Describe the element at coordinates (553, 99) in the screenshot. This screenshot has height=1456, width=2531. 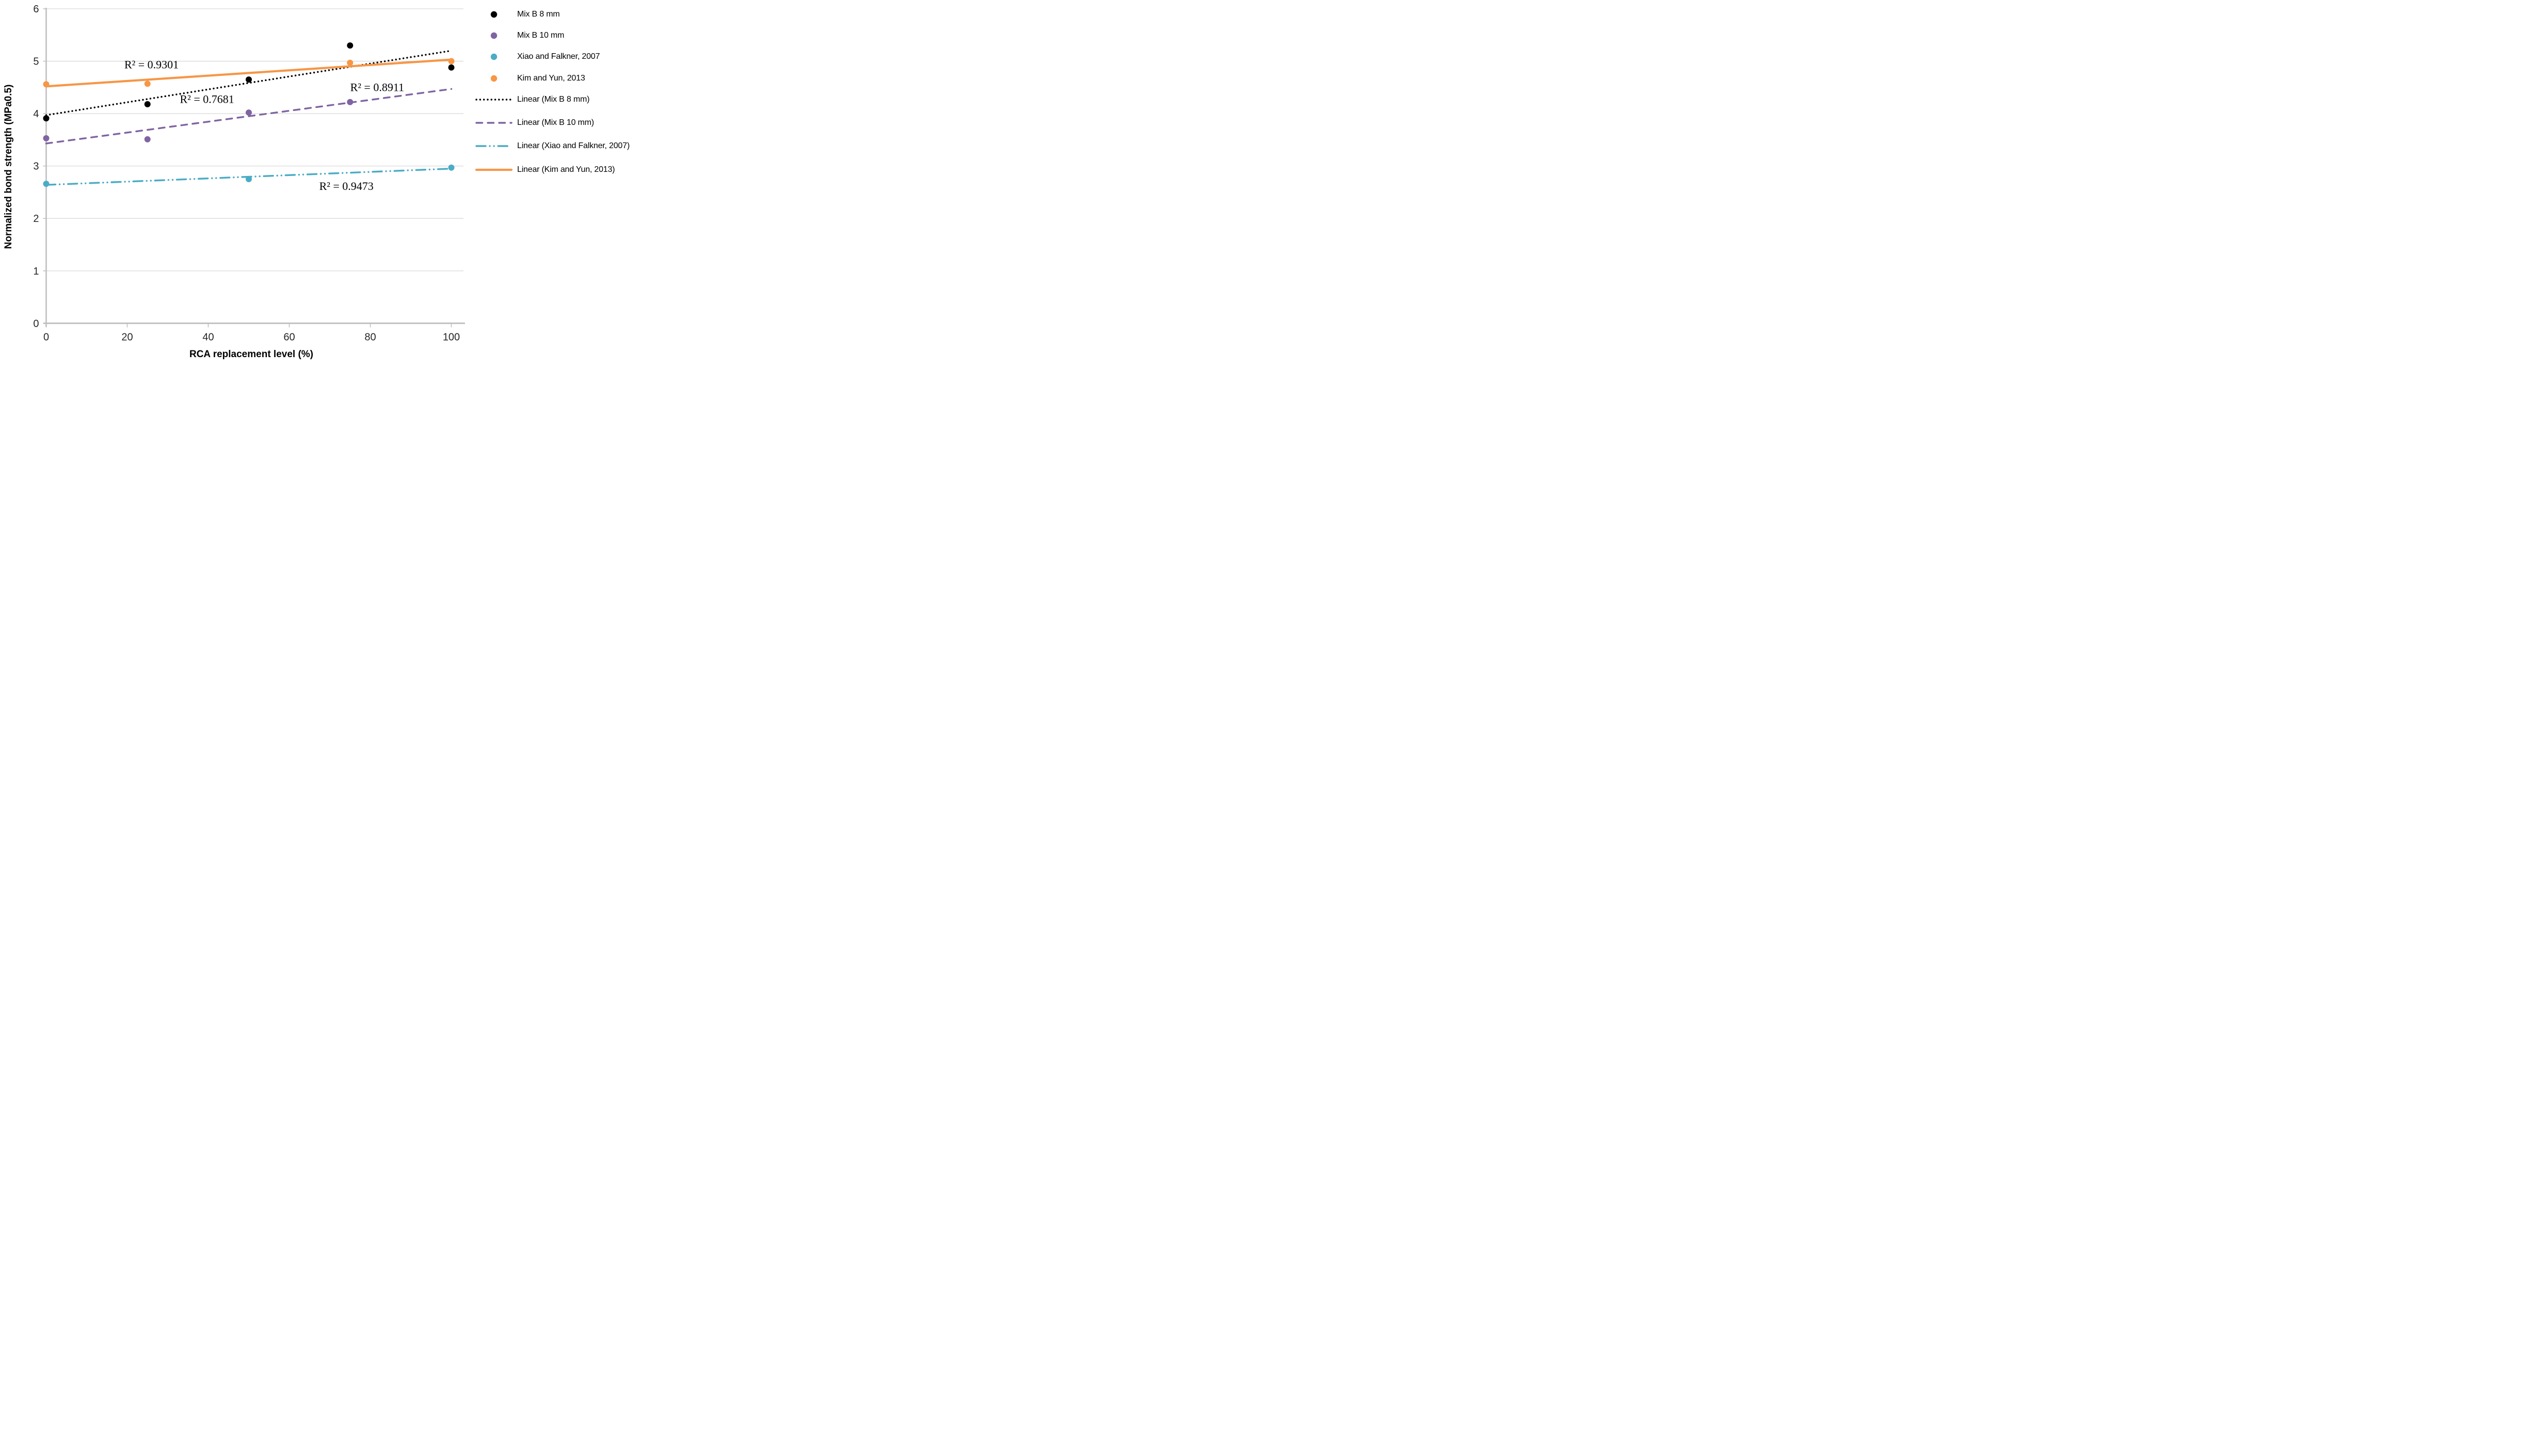
I see `legend-item-label: Linear (Mix B 8 mm)` at that location.